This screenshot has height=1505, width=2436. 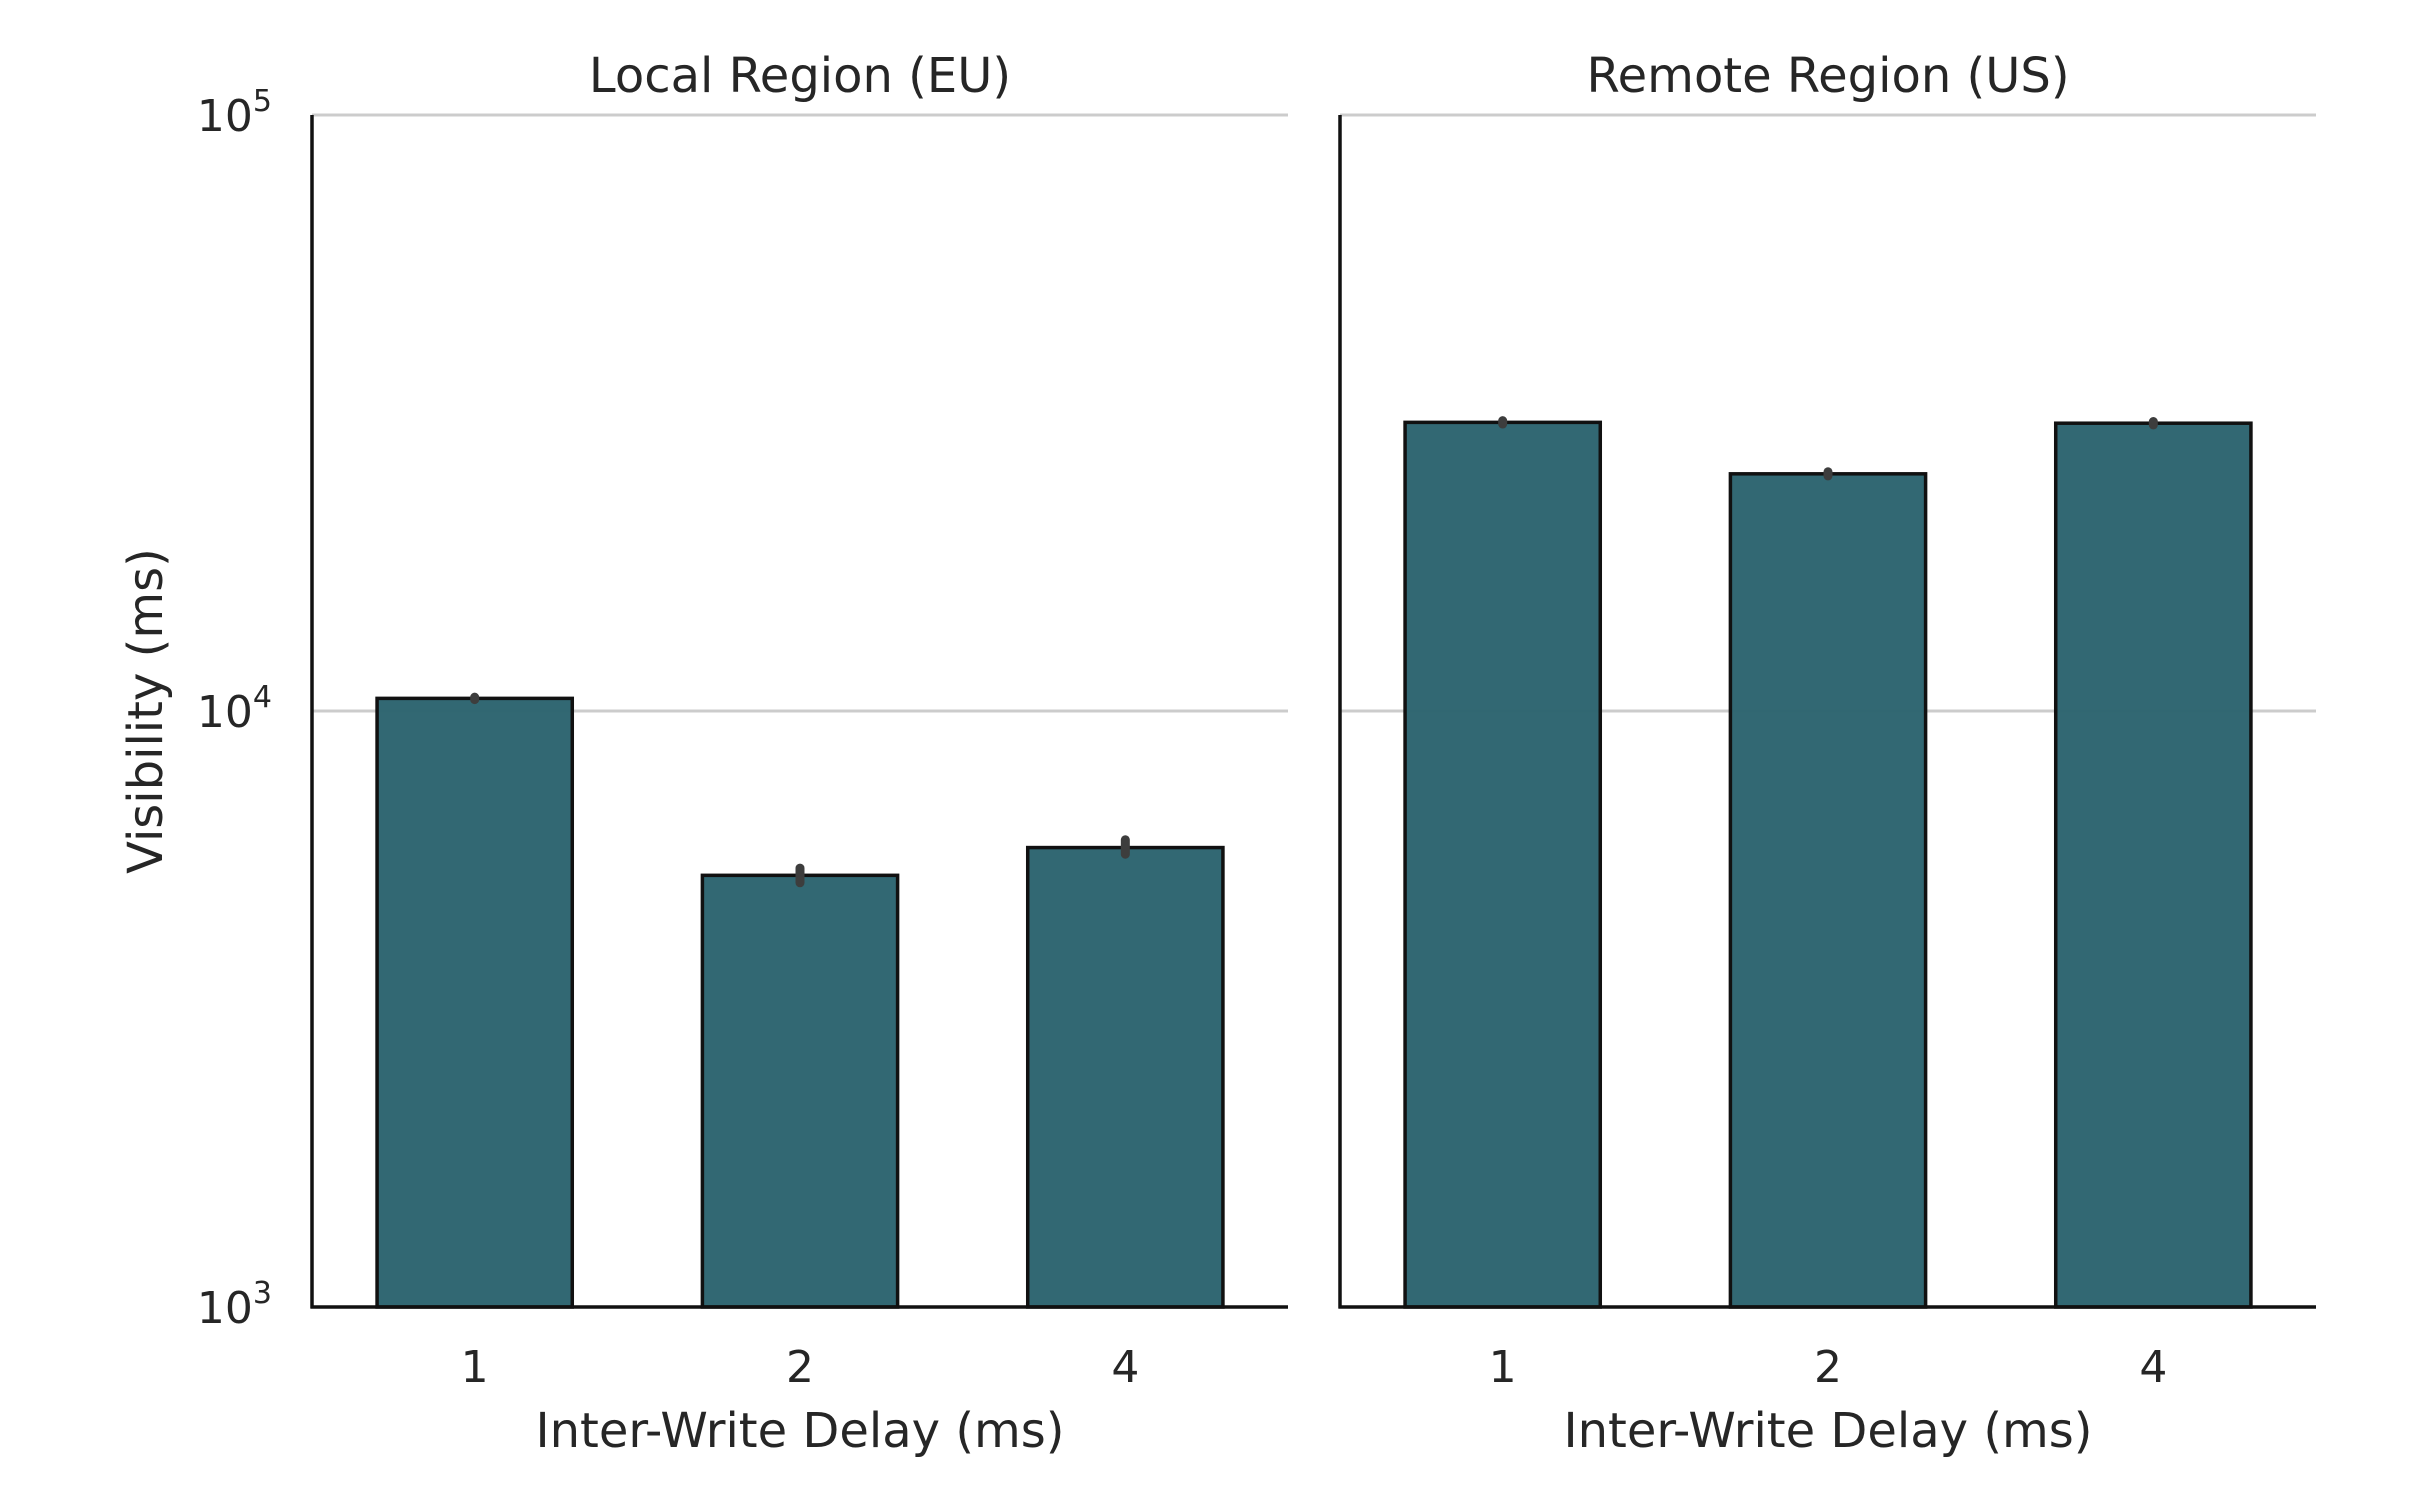 What do you see at coordinates (262, 697) in the screenshot?
I see `y-tick-exponent: 4` at bounding box center [262, 697].